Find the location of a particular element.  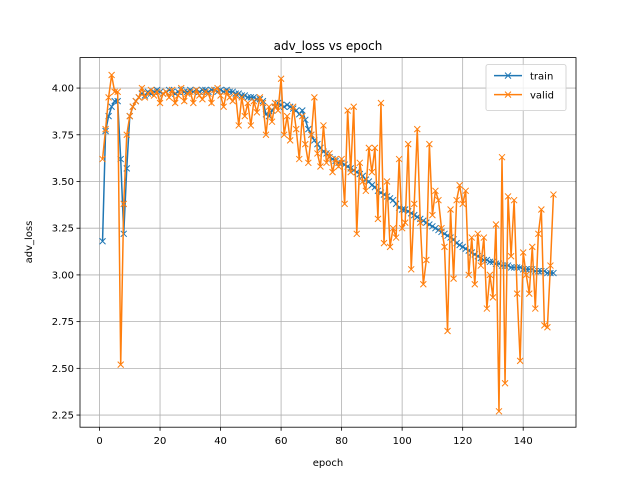

legend-marker is located at coordinates (508, 94).